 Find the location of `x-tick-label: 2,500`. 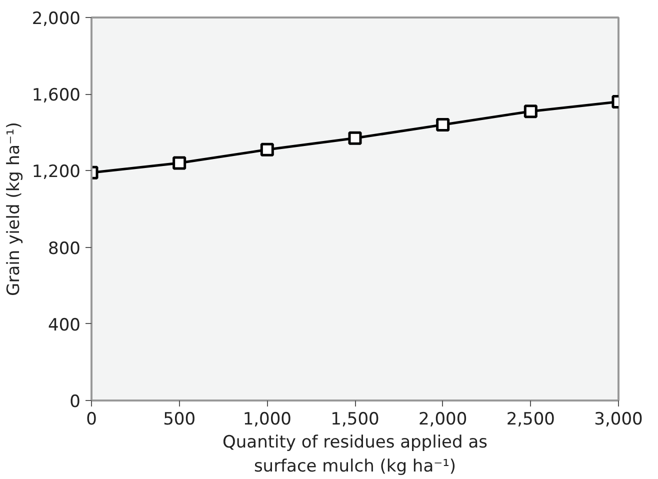

x-tick-label: 2,500 is located at coordinates (531, 420).